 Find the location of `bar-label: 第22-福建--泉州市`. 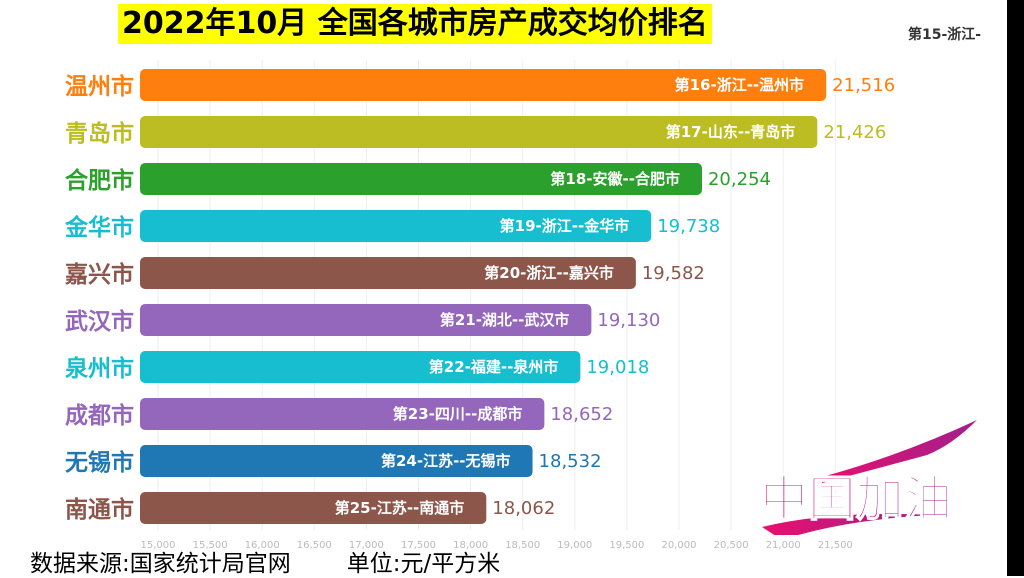

bar-label: 第22-福建--泉州市 is located at coordinates (494, 367).